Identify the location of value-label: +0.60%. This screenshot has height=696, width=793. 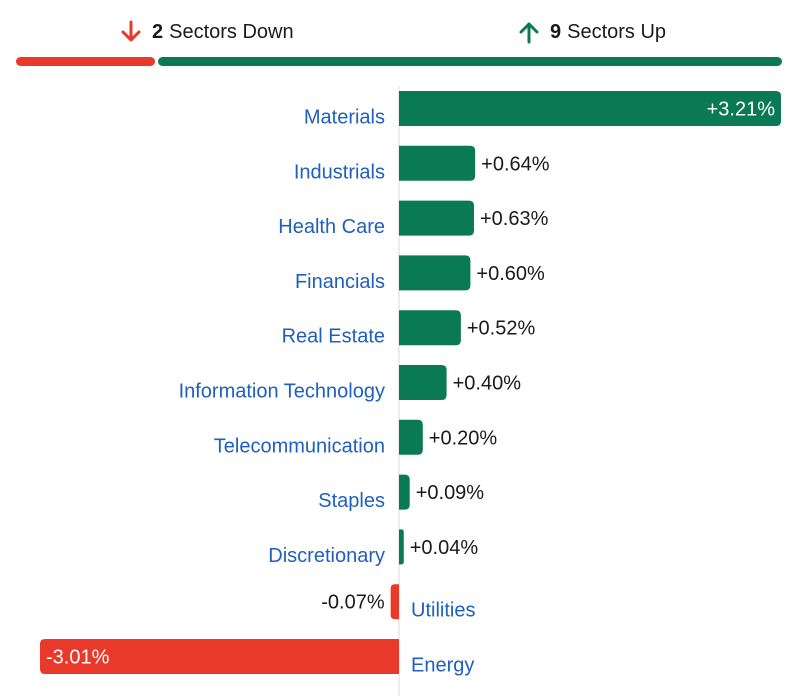
(510, 274).